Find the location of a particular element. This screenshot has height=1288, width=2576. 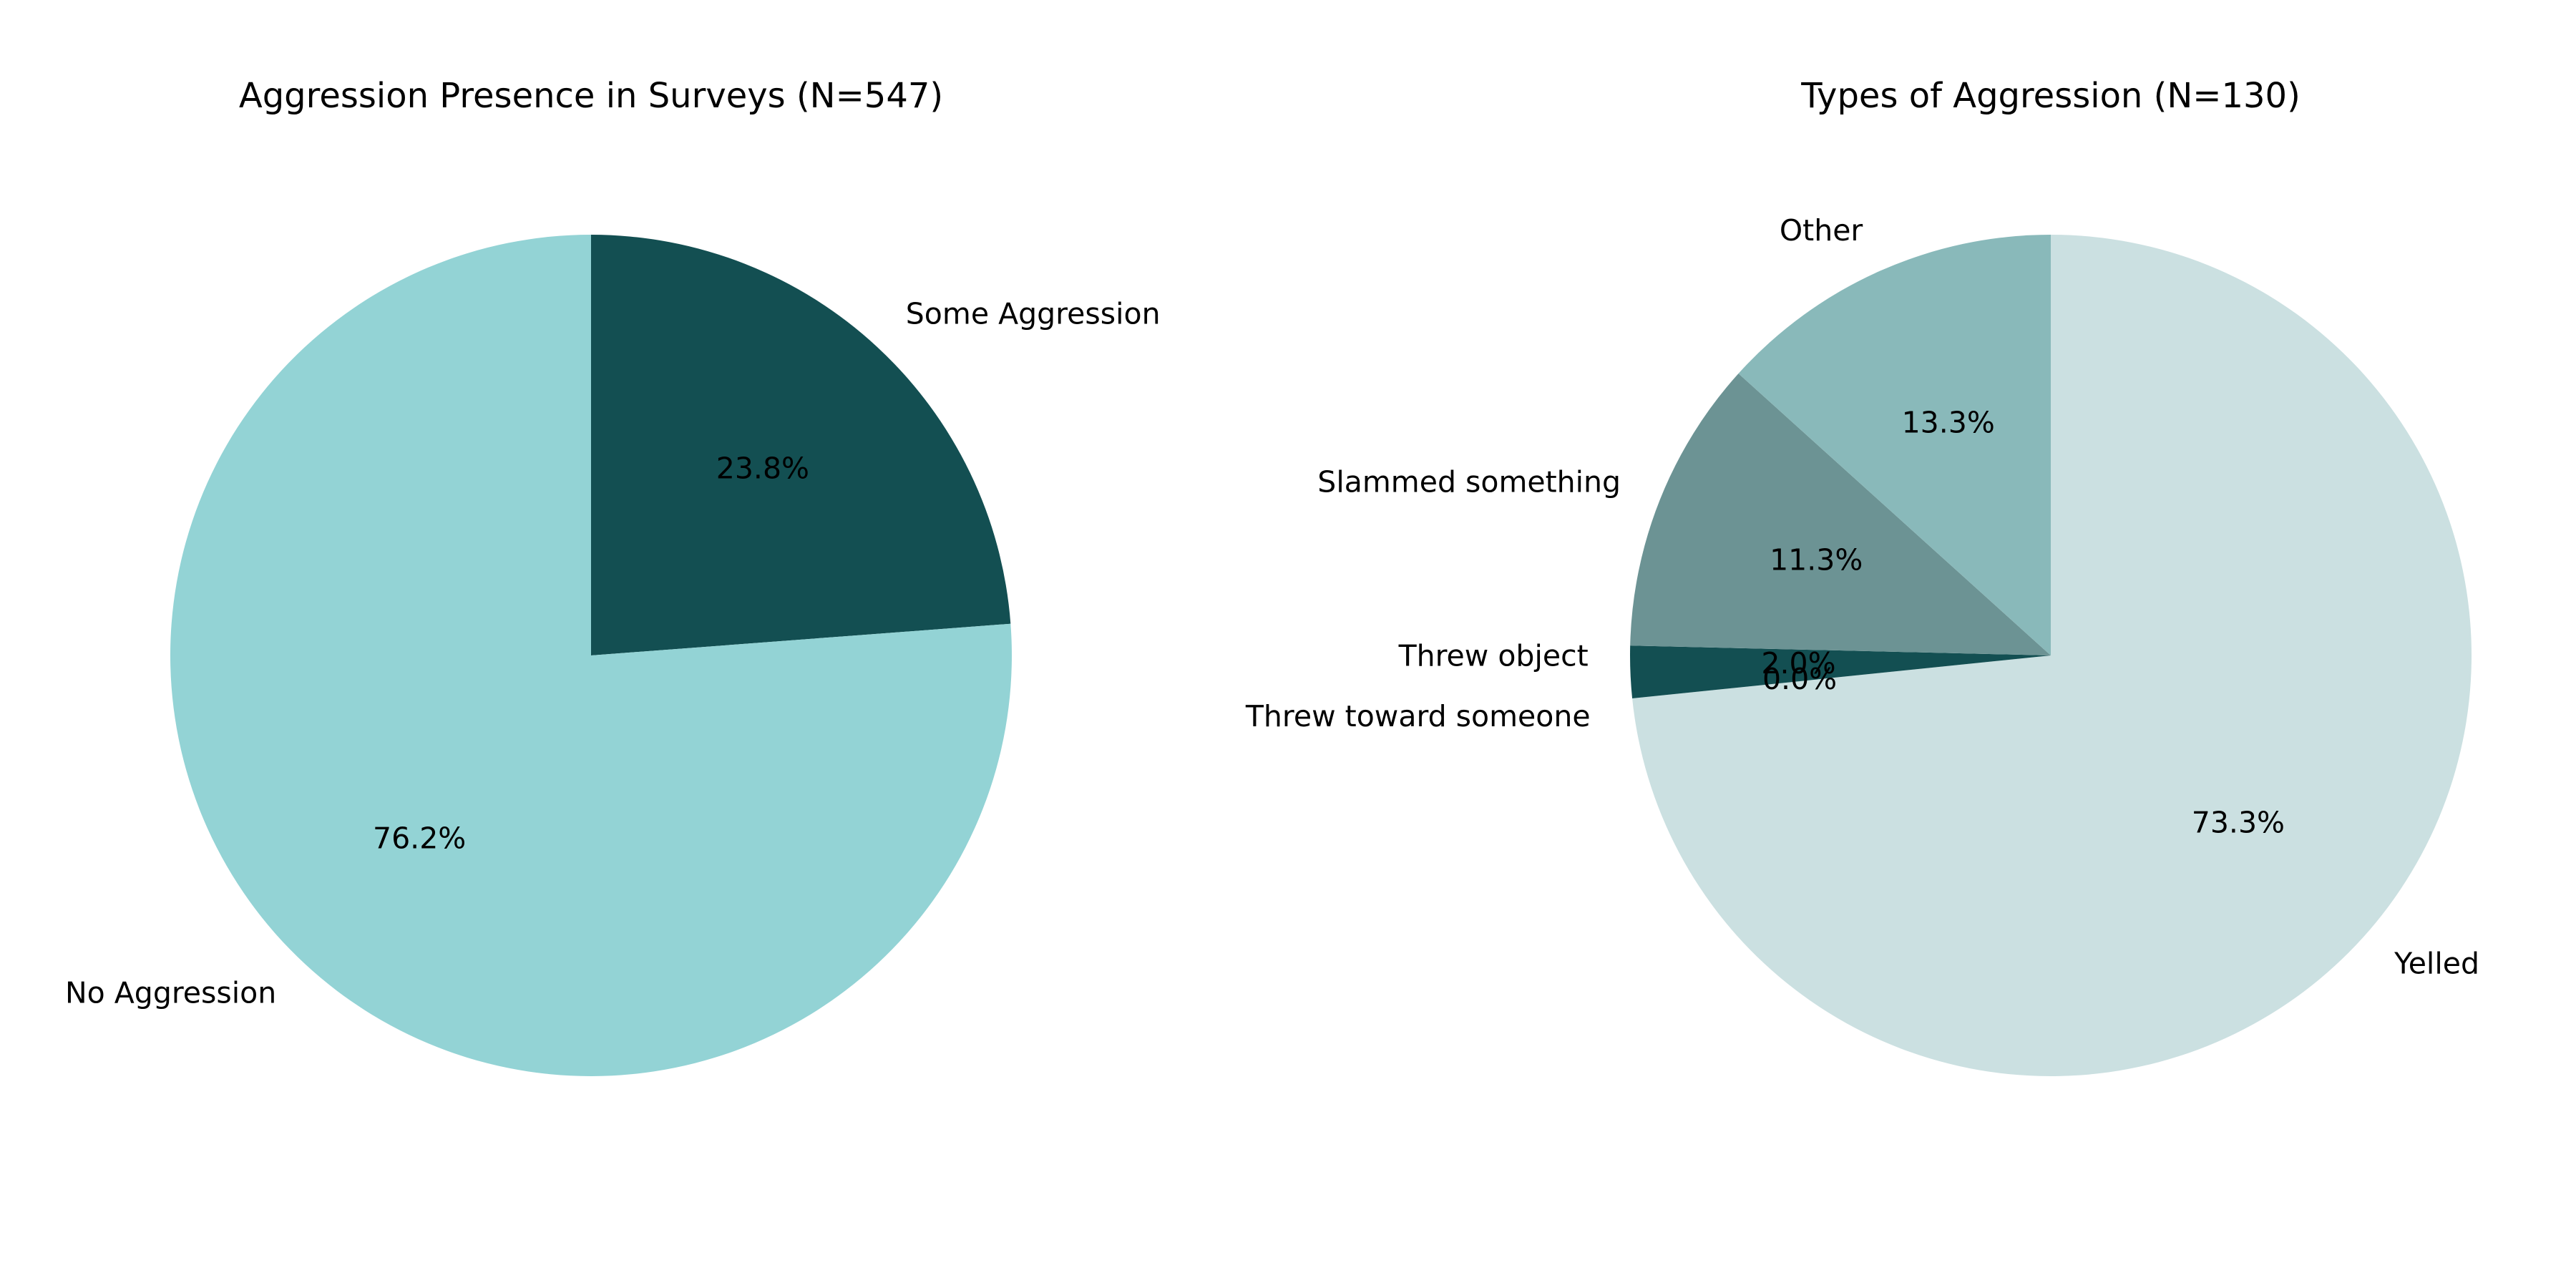

pie-value-threw-toward-someone: 0.0% is located at coordinates (1799, 679).